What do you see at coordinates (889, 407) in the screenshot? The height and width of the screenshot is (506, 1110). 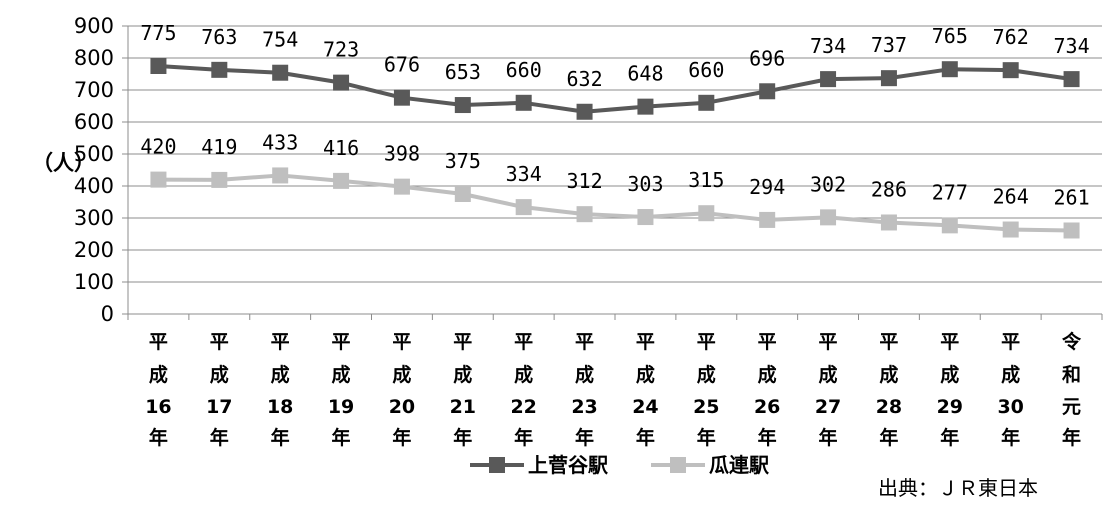 I see `x-category-line: 28` at bounding box center [889, 407].